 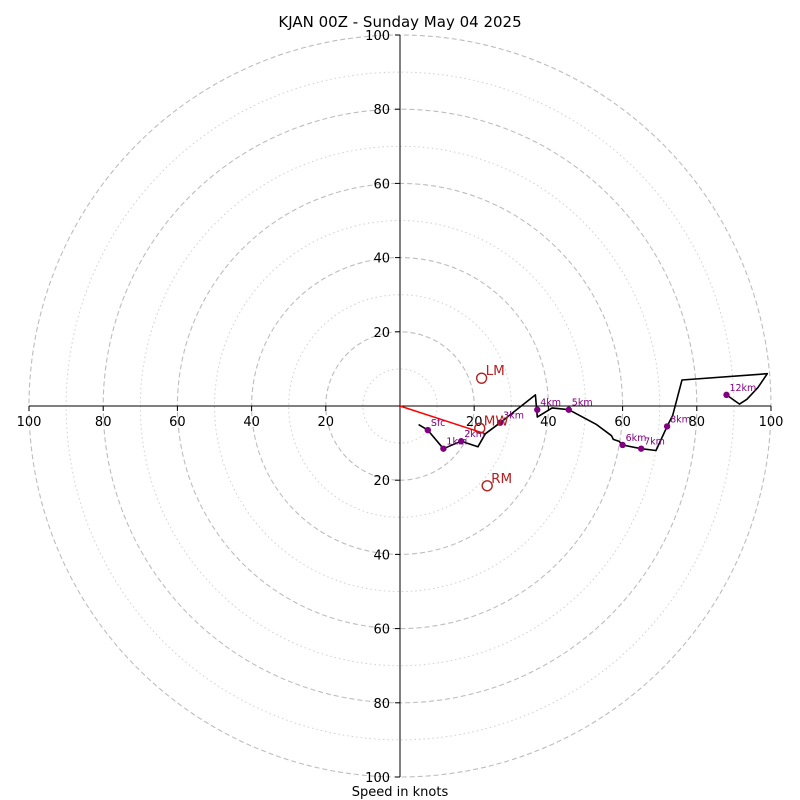 What do you see at coordinates (537, 409) in the screenshot?
I see `level-point-4km` at bounding box center [537, 409].